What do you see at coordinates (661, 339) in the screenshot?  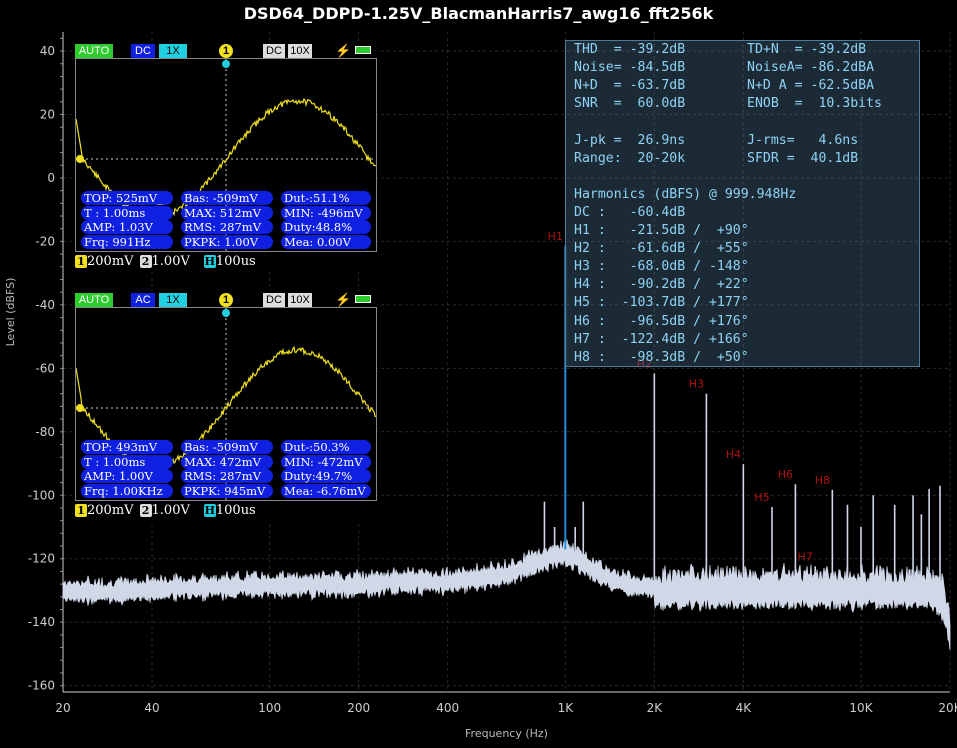 I see `info-row: H7 : -122.4dB / +166°` at bounding box center [661, 339].